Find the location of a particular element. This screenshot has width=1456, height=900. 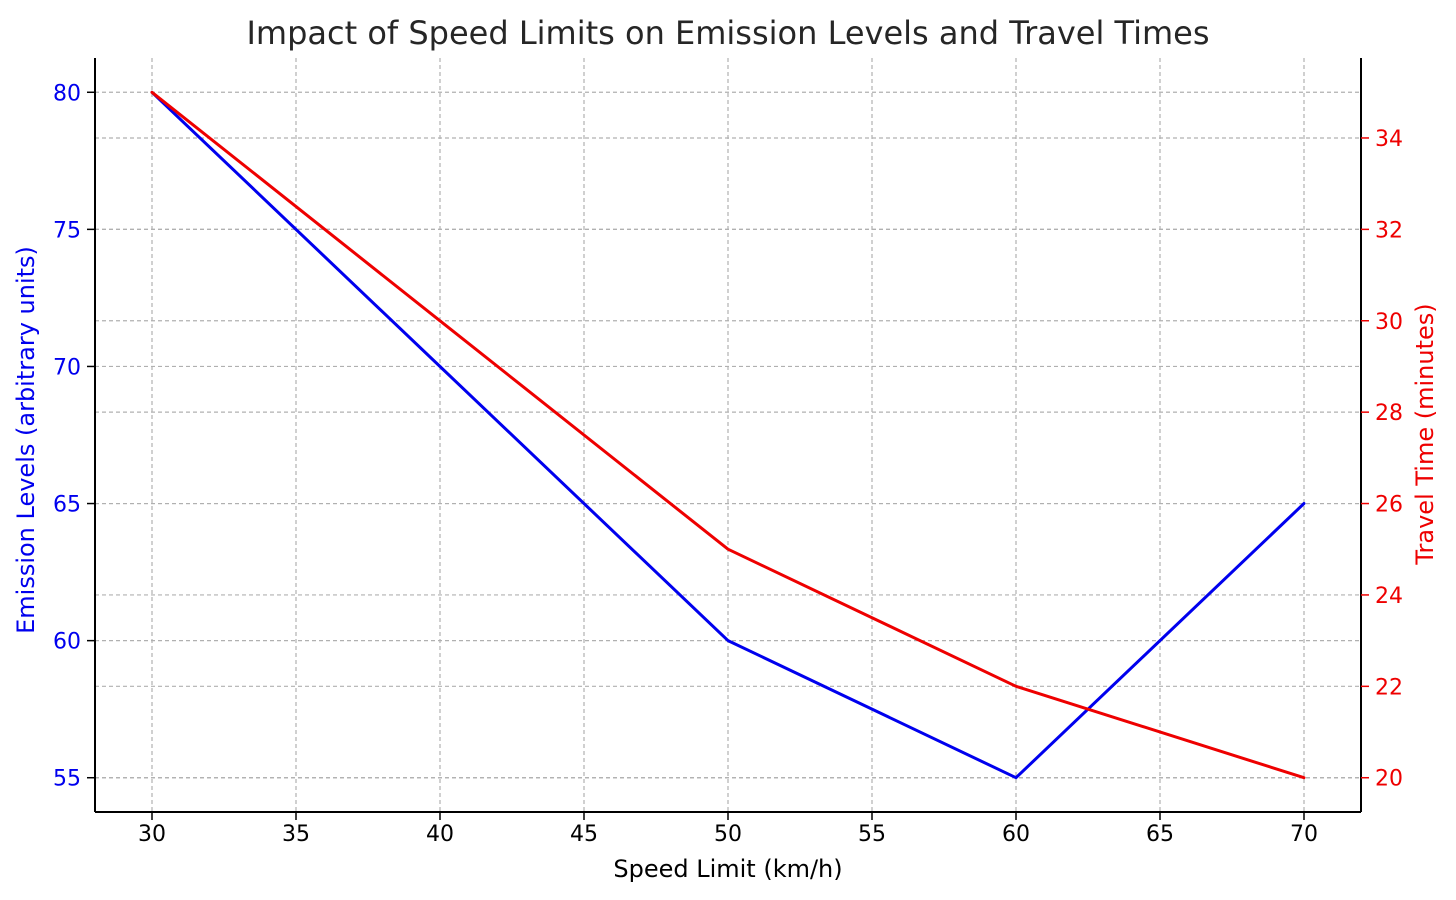

y-tick-label-left: 65 is located at coordinates (67, 505).